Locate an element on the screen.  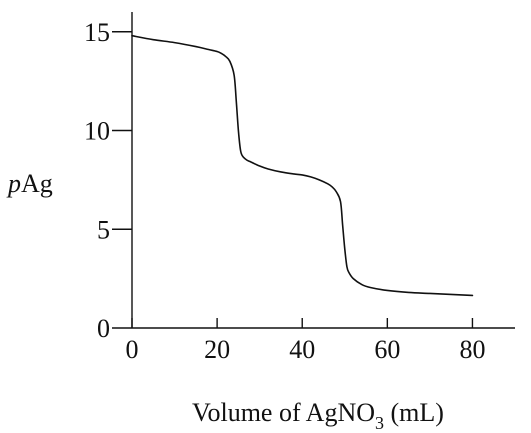
y-tick-label-0: 0 is located at coordinates (103, 328).